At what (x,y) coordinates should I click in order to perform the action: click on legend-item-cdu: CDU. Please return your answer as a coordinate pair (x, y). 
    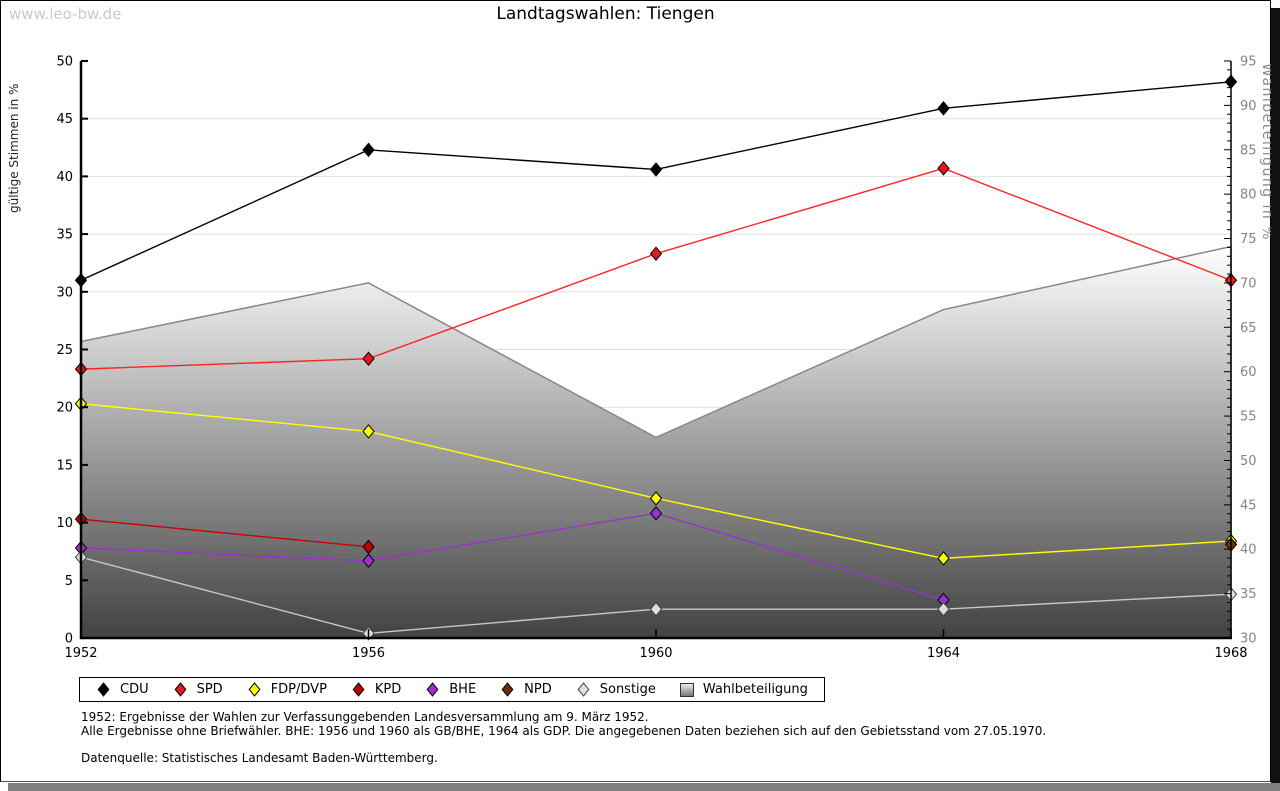
    Looking at the image, I should click on (122, 689).